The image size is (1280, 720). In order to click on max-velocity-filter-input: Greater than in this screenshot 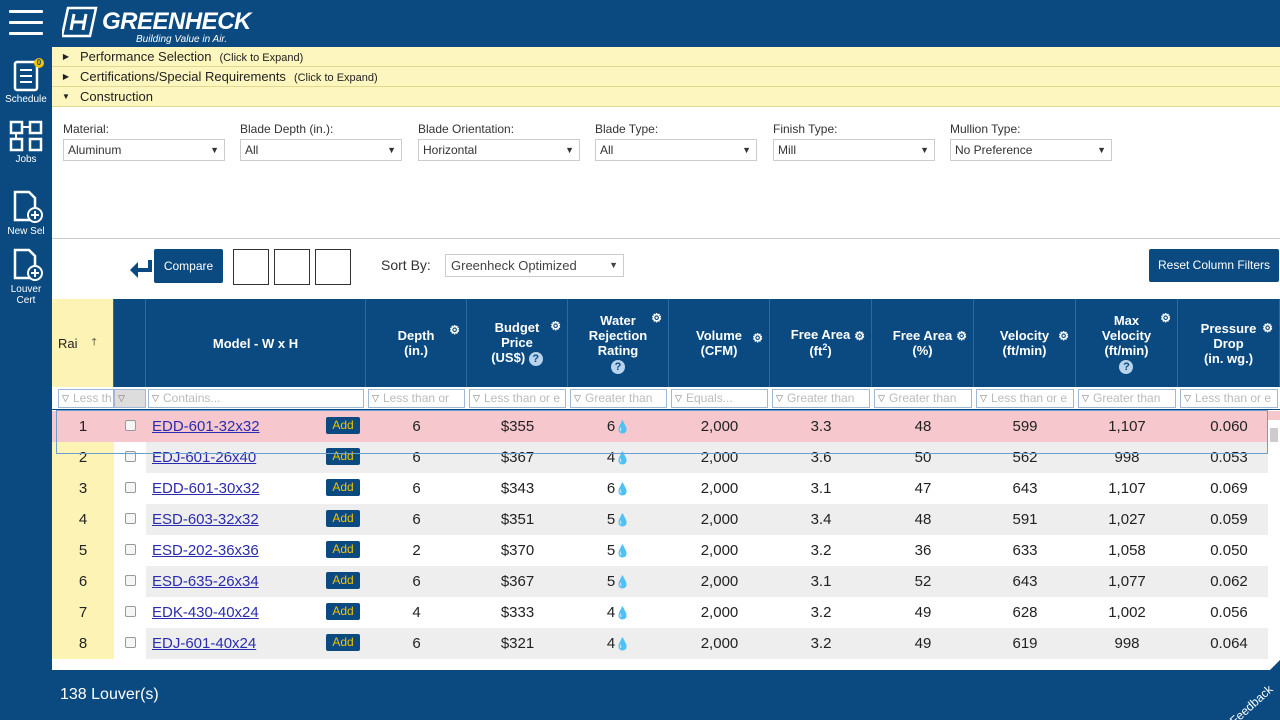, I will do `click(1127, 398)`.